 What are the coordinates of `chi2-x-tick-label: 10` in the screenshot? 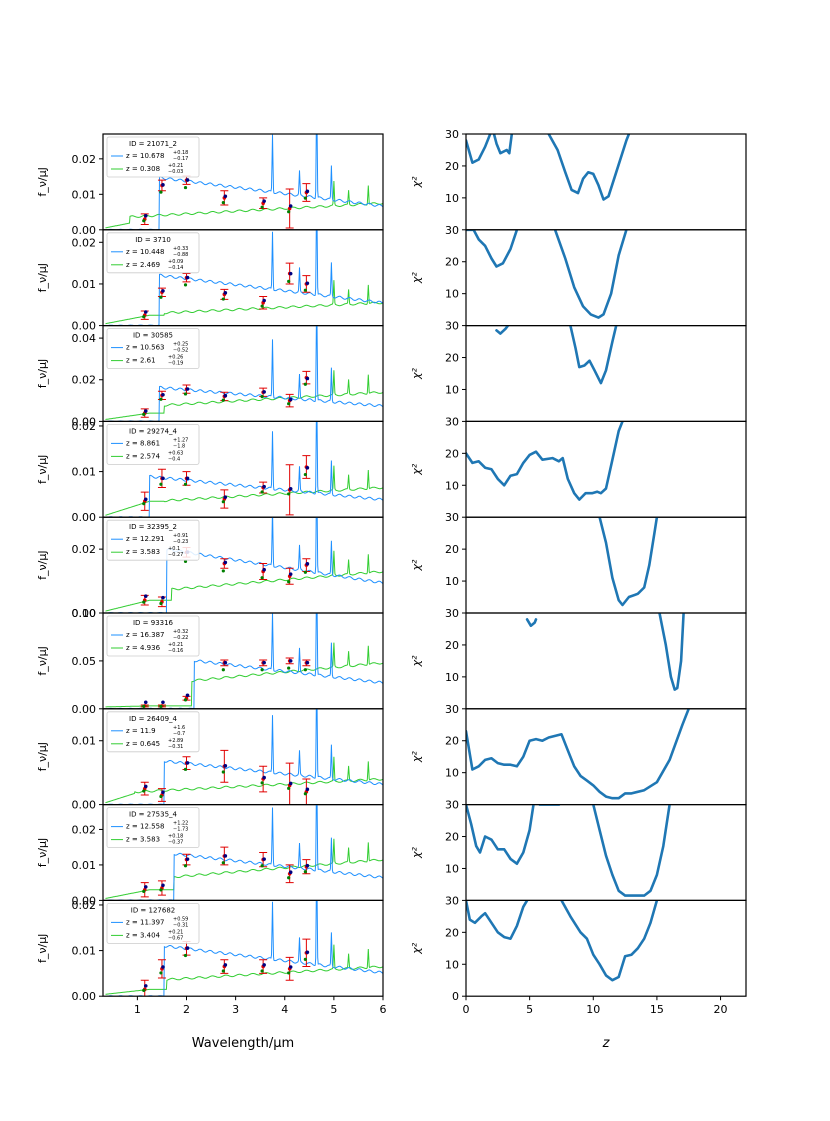 It's located at (593, 1009).